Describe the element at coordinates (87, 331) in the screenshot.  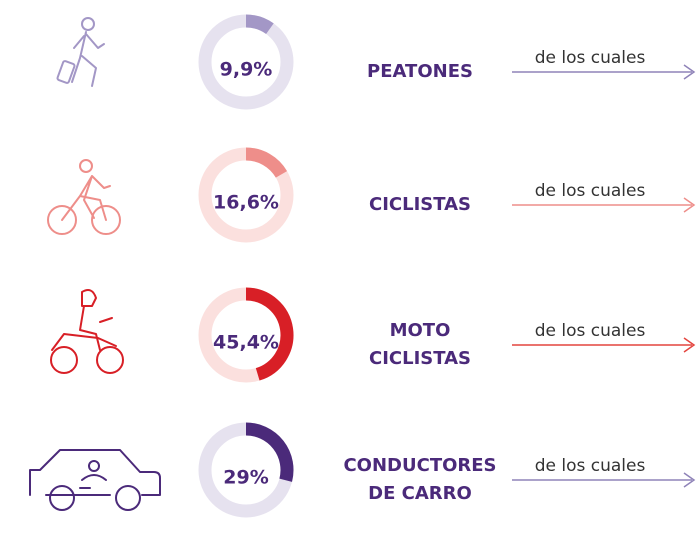
I see `motorcycle-icon` at that location.